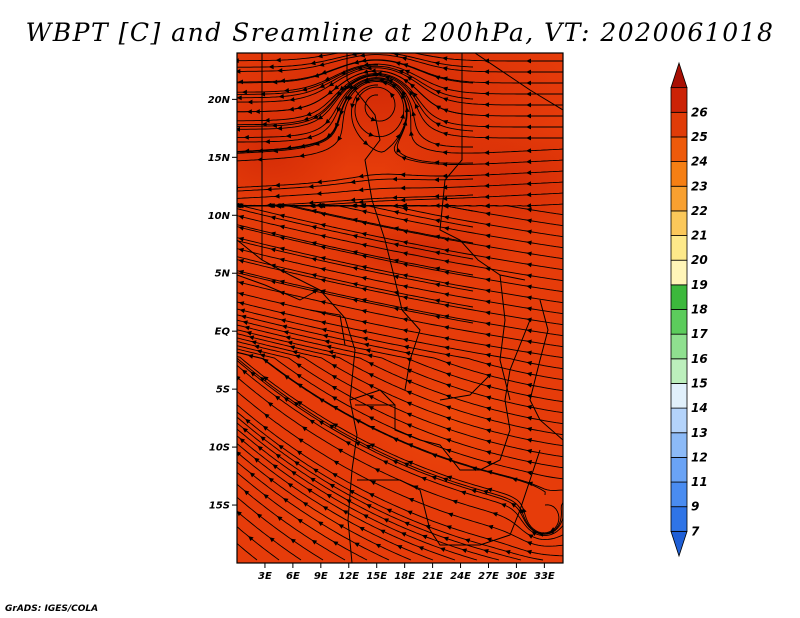 This screenshot has height=618, width=800. What do you see at coordinates (699, 408) in the screenshot?
I see `colorbar-label: 14` at bounding box center [699, 408].